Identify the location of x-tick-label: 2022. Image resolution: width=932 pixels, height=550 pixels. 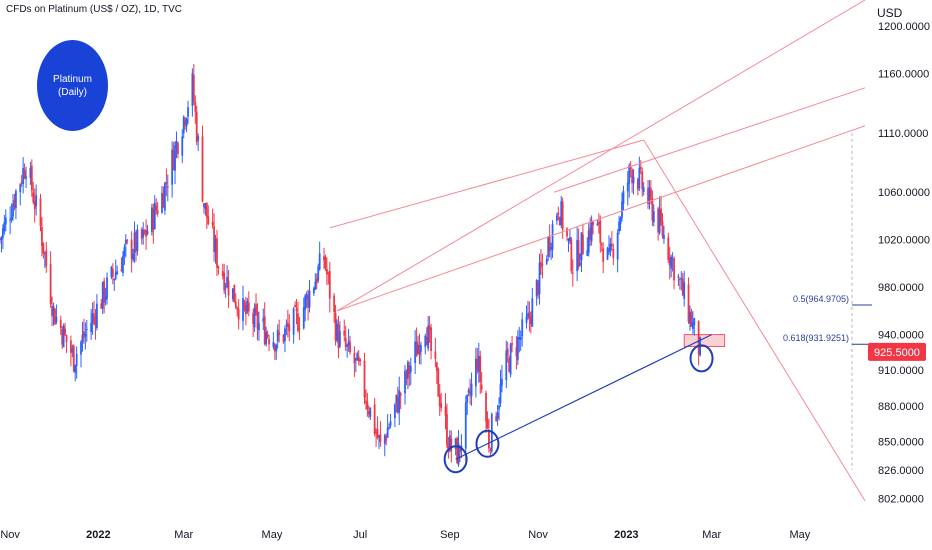
(98, 535).